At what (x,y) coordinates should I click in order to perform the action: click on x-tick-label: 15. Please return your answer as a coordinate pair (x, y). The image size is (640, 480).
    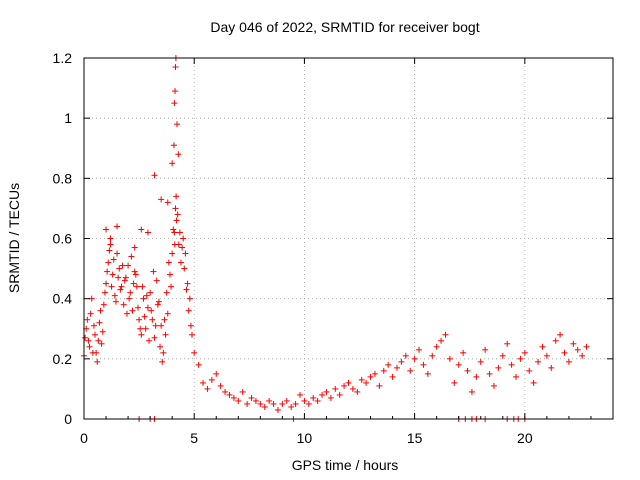
    Looking at the image, I should click on (415, 438).